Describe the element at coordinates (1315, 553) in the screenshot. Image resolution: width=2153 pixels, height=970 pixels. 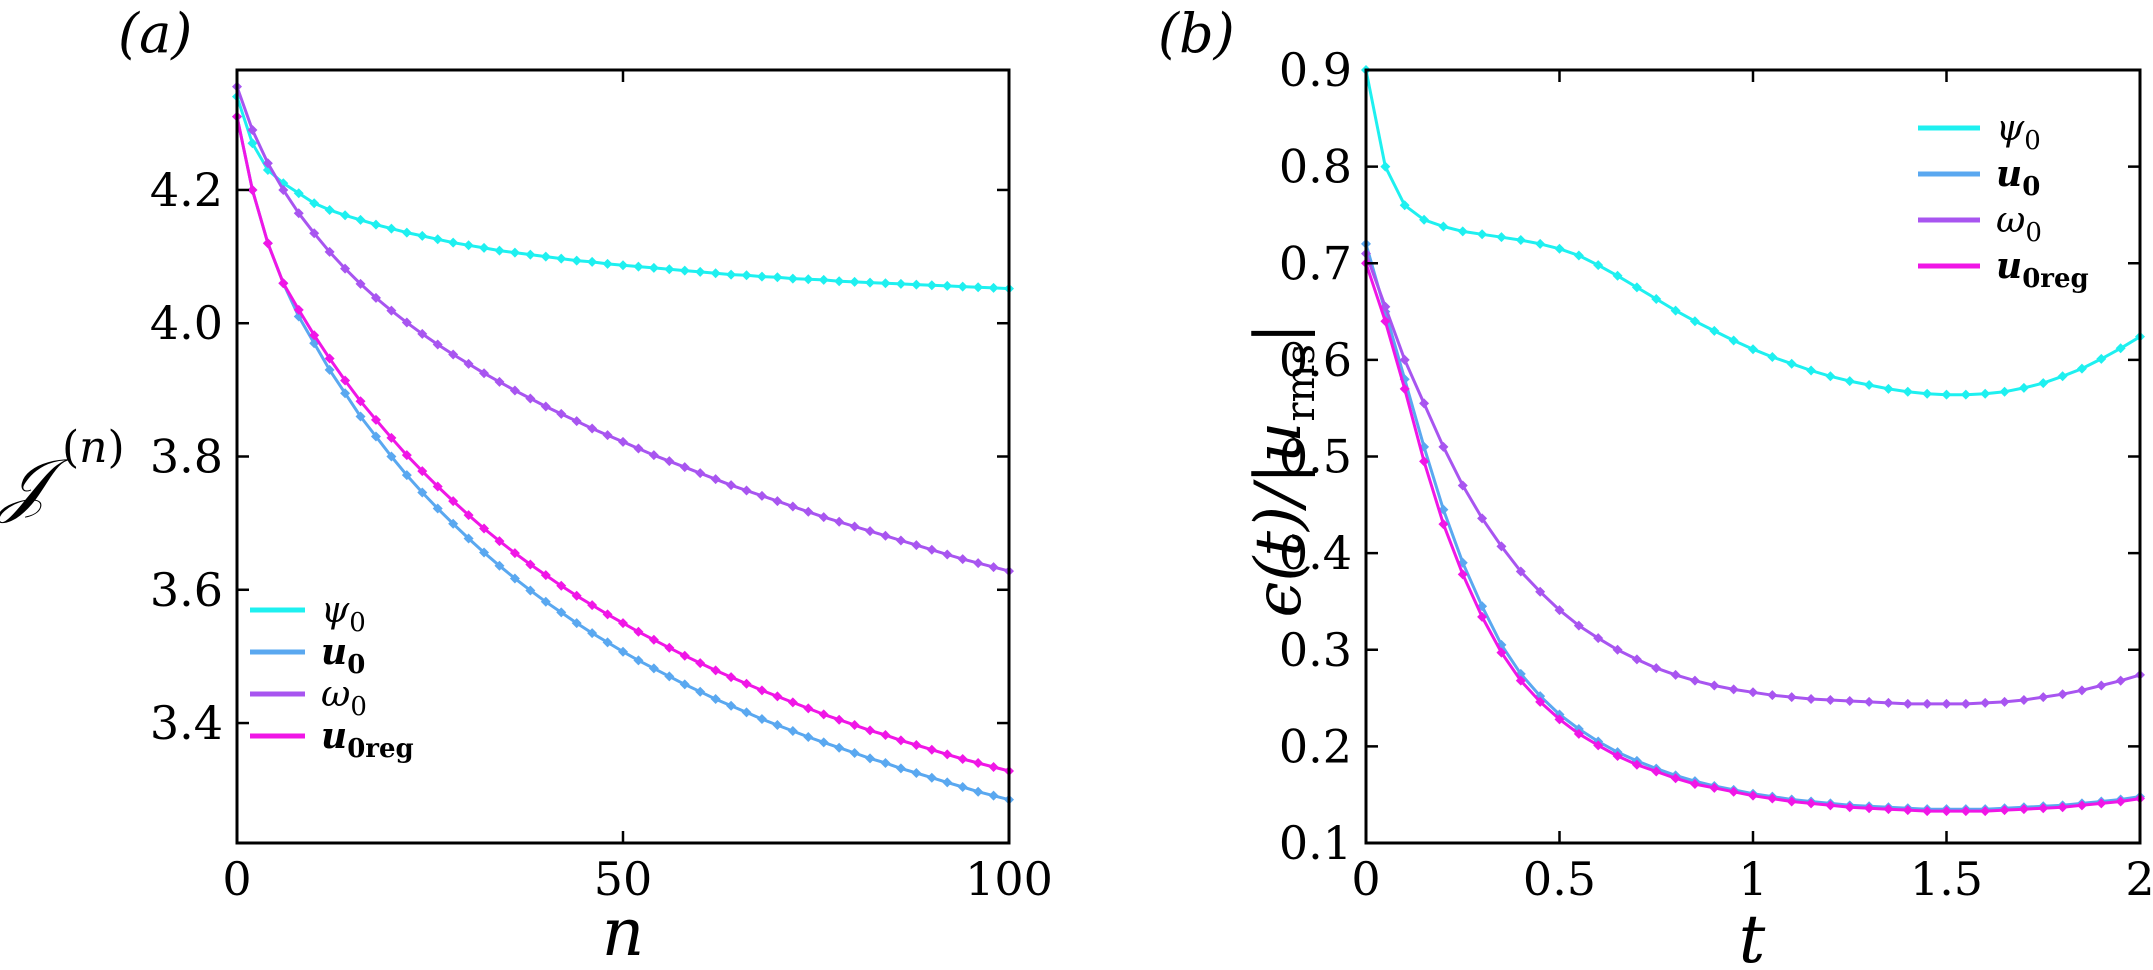
I see `y-tick-label: 0.4` at that location.